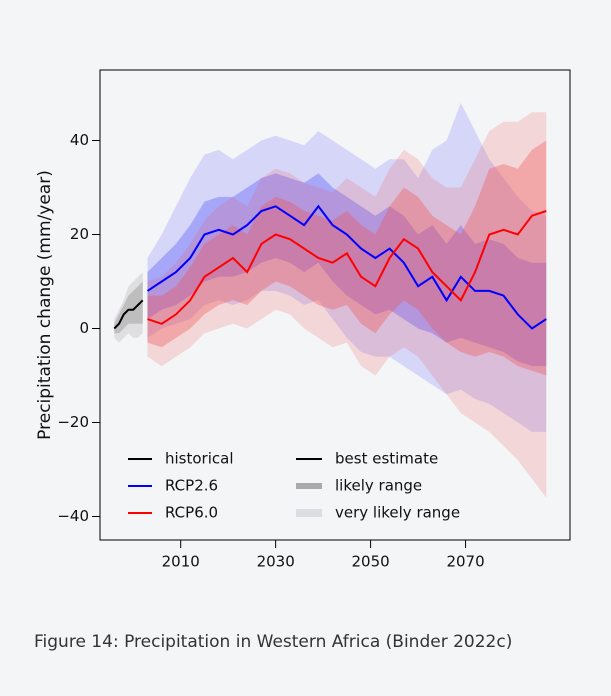 This screenshot has width=611, height=696. What do you see at coordinates (276, 562) in the screenshot?
I see `x-tick-label: 2030` at bounding box center [276, 562].